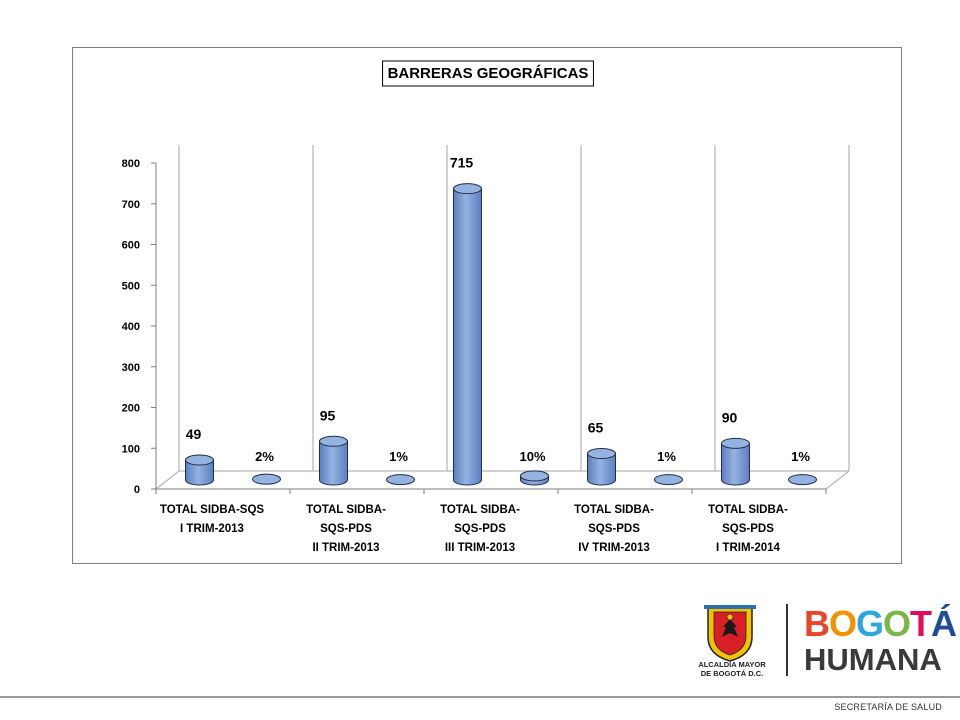 This screenshot has height=720, width=960. What do you see at coordinates (480, 548) in the screenshot?
I see `x-tick-label: III TRIM-2013` at bounding box center [480, 548].